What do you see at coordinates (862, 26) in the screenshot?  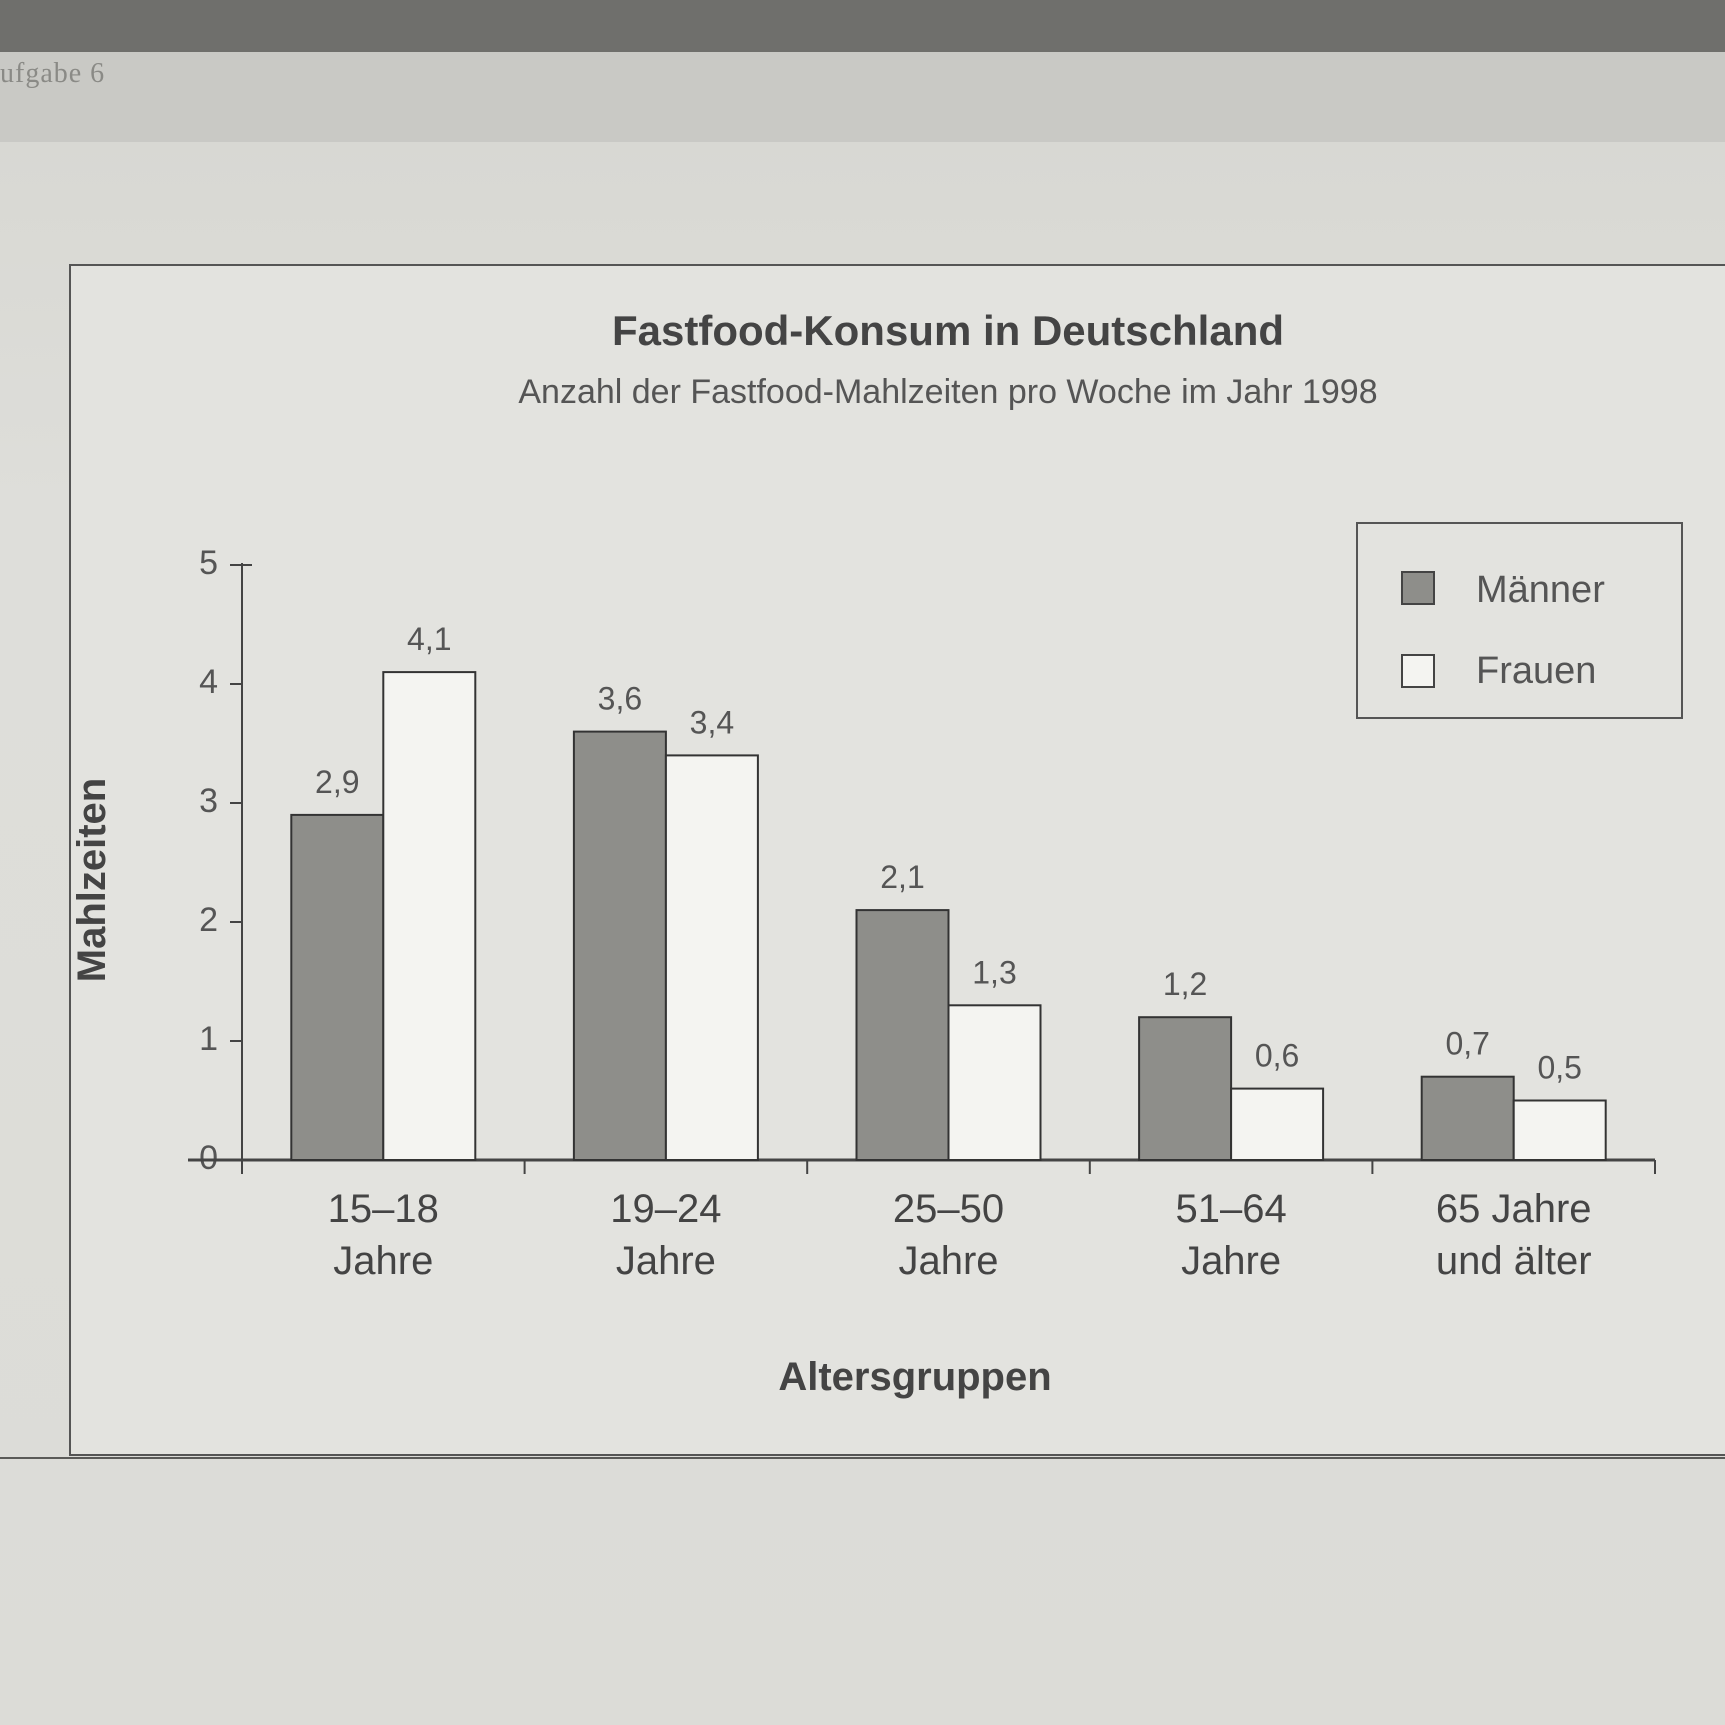 I see `top-band` at bounding box center [862, 26].